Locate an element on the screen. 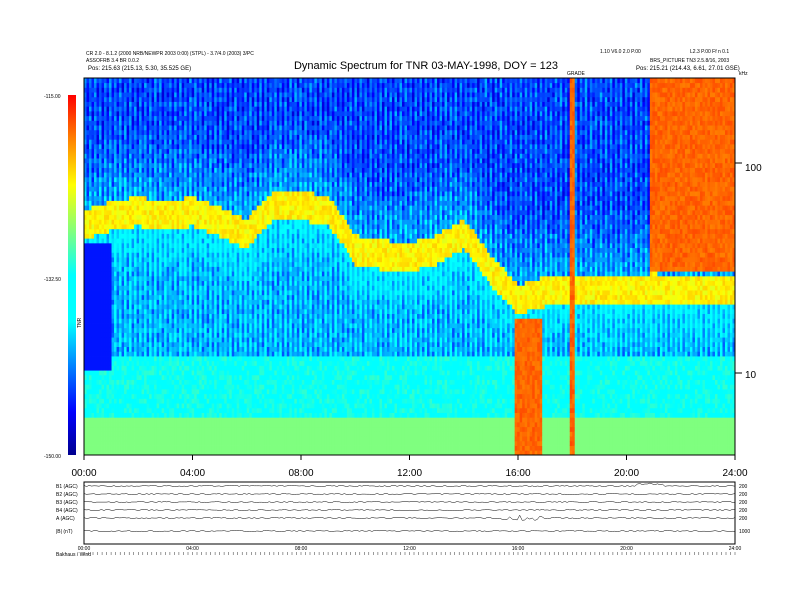 This screenshot has width=792, height=612. colorbar-tick-max: -115.00 is located at coordinates (52, 97).